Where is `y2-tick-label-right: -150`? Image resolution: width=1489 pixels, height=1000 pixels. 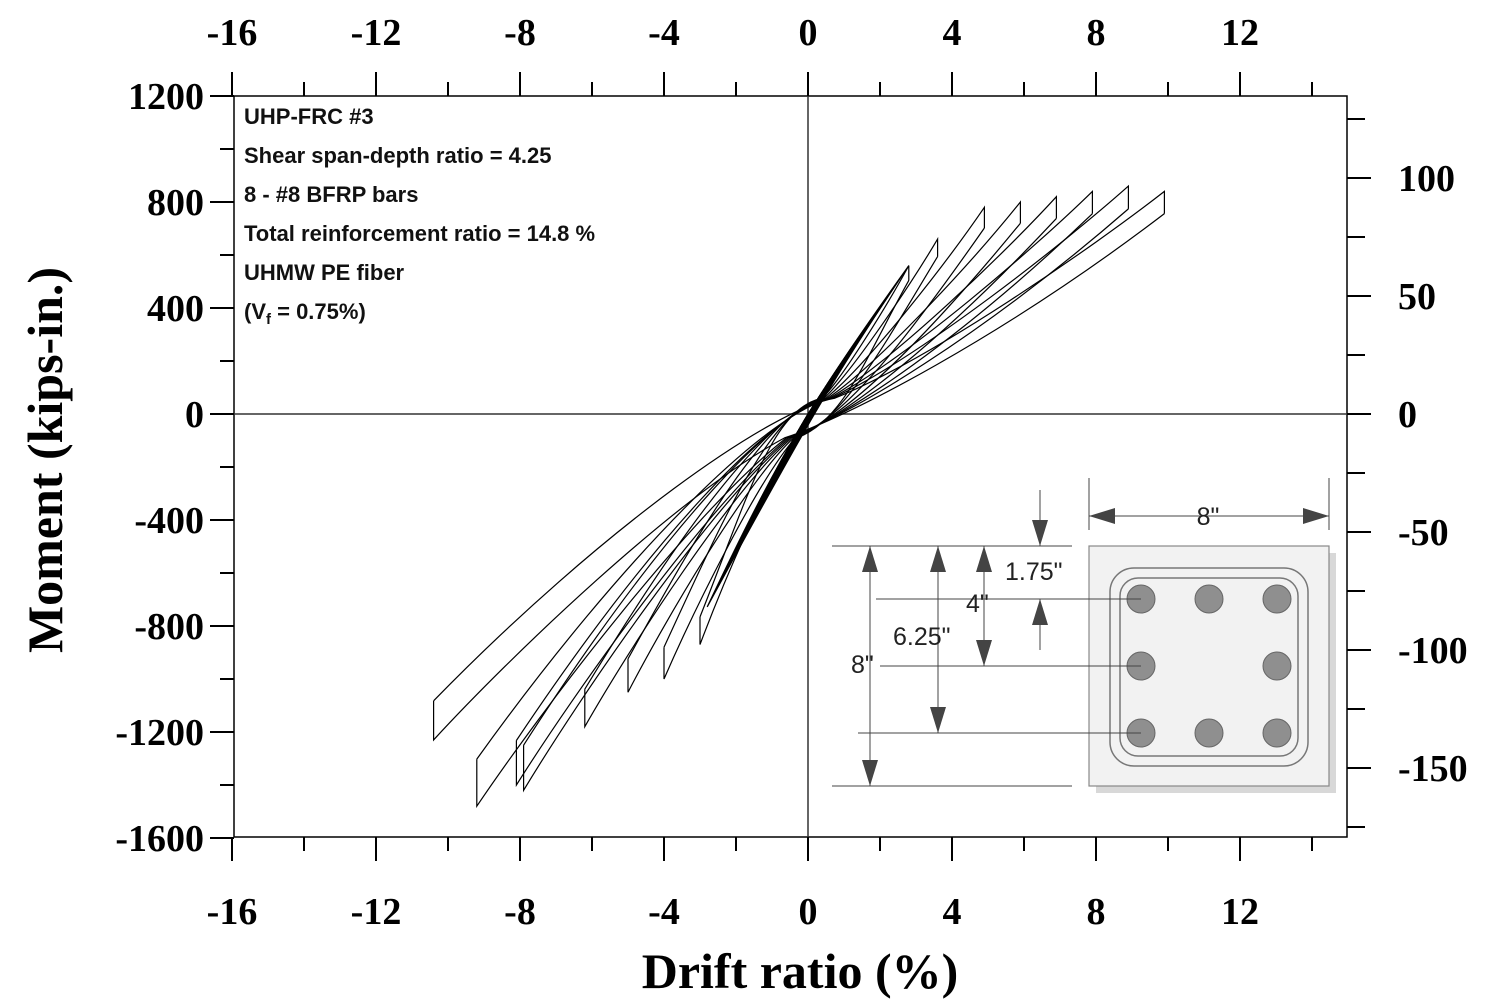 y2-tick-label-right: -150 is located at coordinates (1433, 769).